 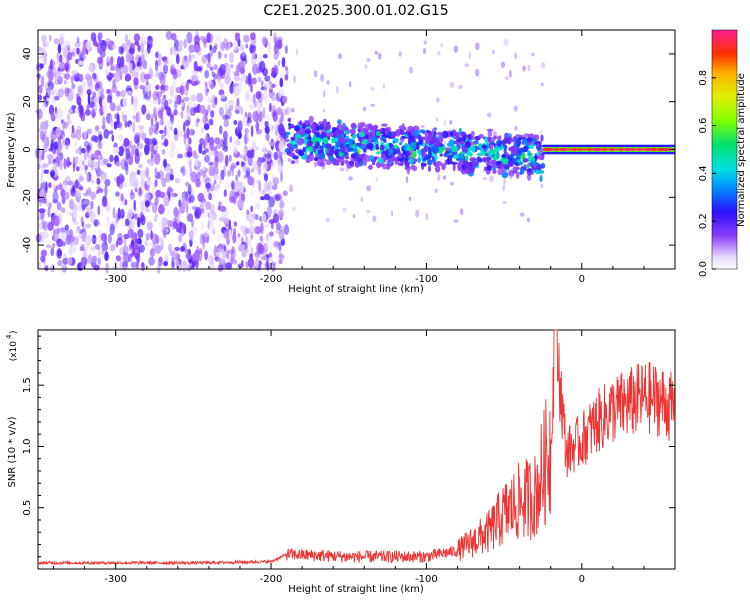 I want to click on snr-x-tick-label: -300, so click(x=115, y=579).